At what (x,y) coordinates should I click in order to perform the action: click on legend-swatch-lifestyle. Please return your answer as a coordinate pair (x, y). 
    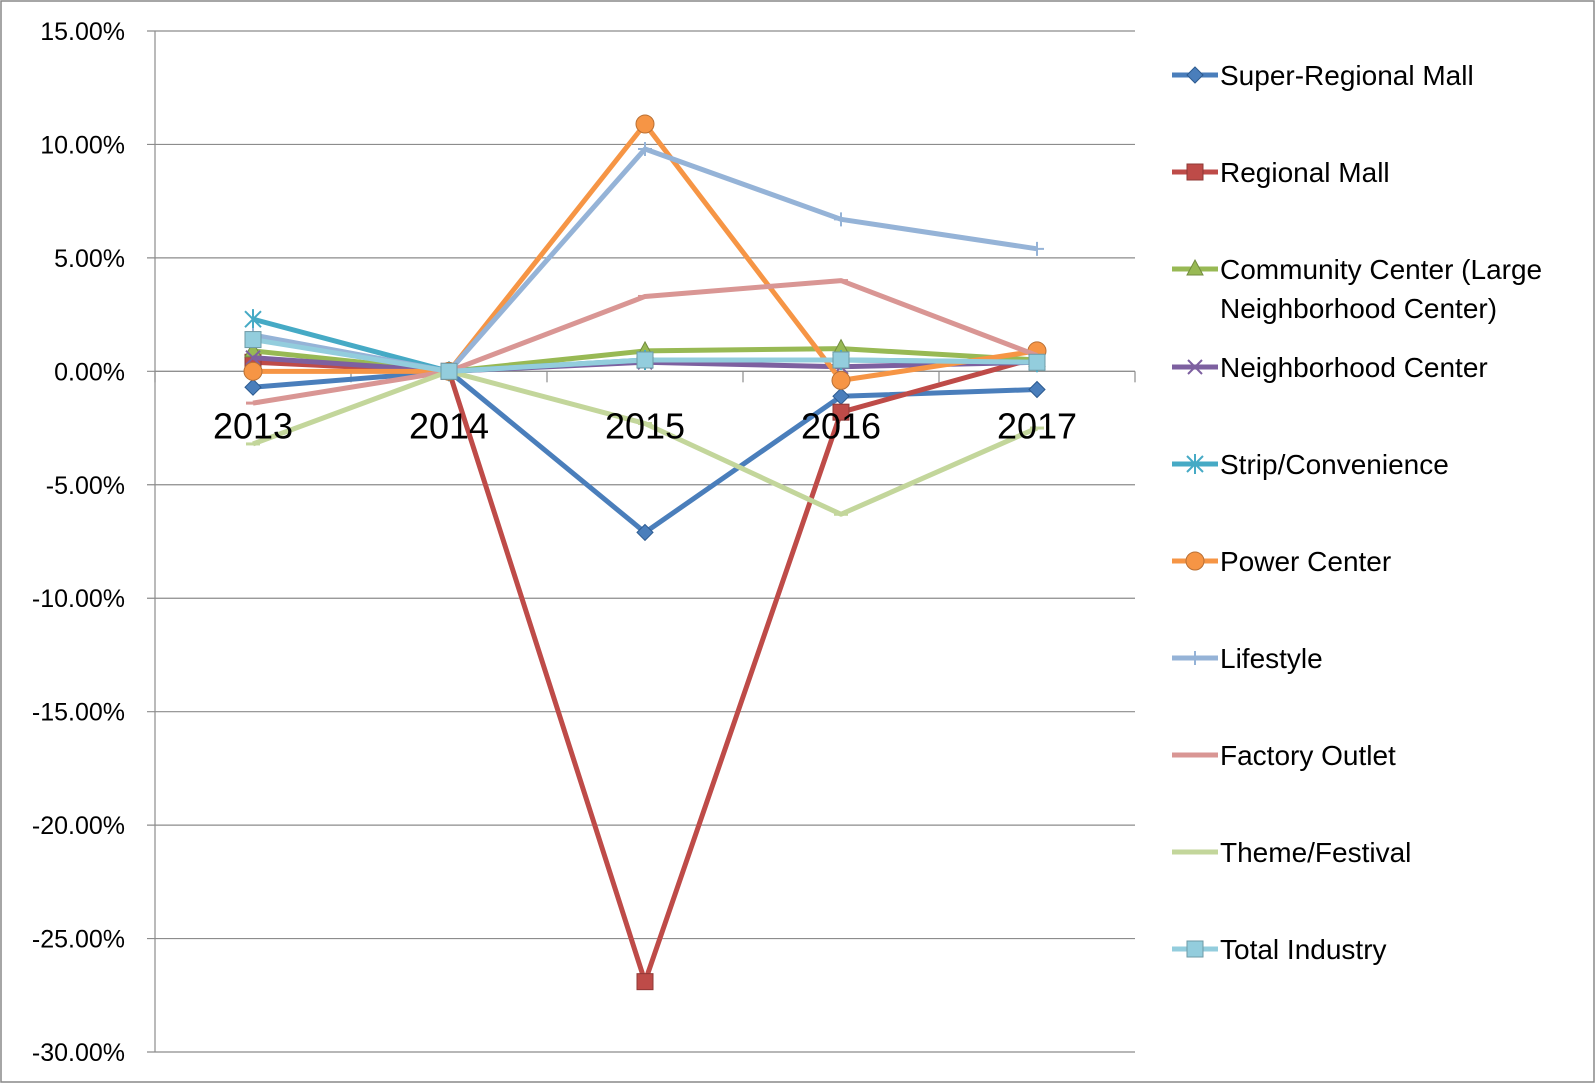
    Looking at the image, I should click on (1195, 658).